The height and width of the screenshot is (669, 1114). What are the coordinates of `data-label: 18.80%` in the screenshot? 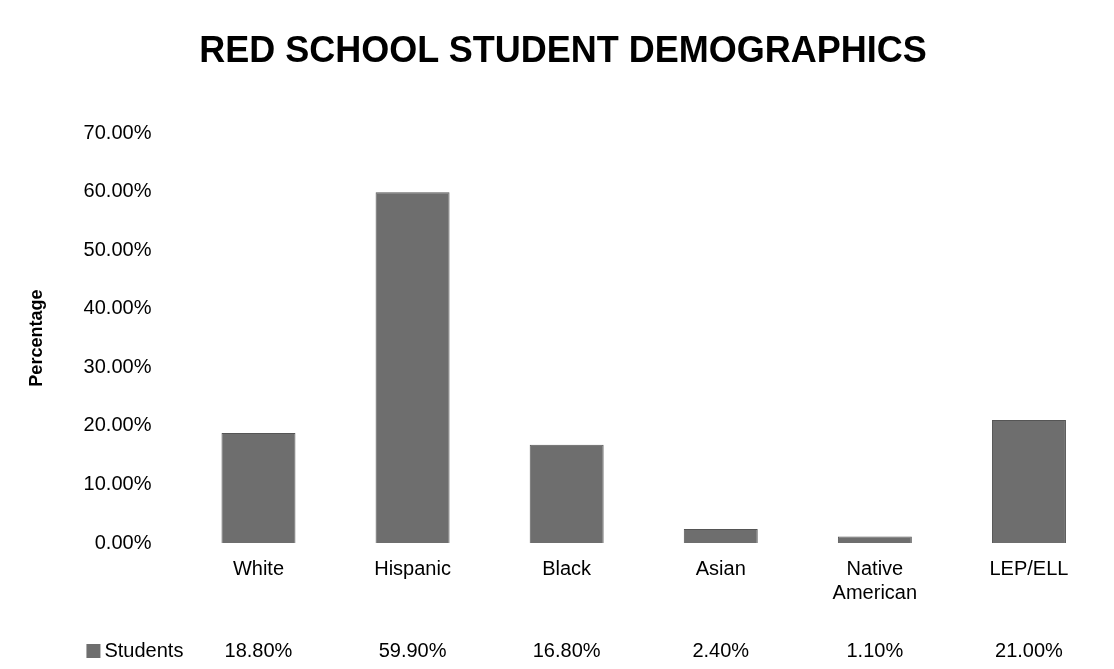 It's located at (258, 649).